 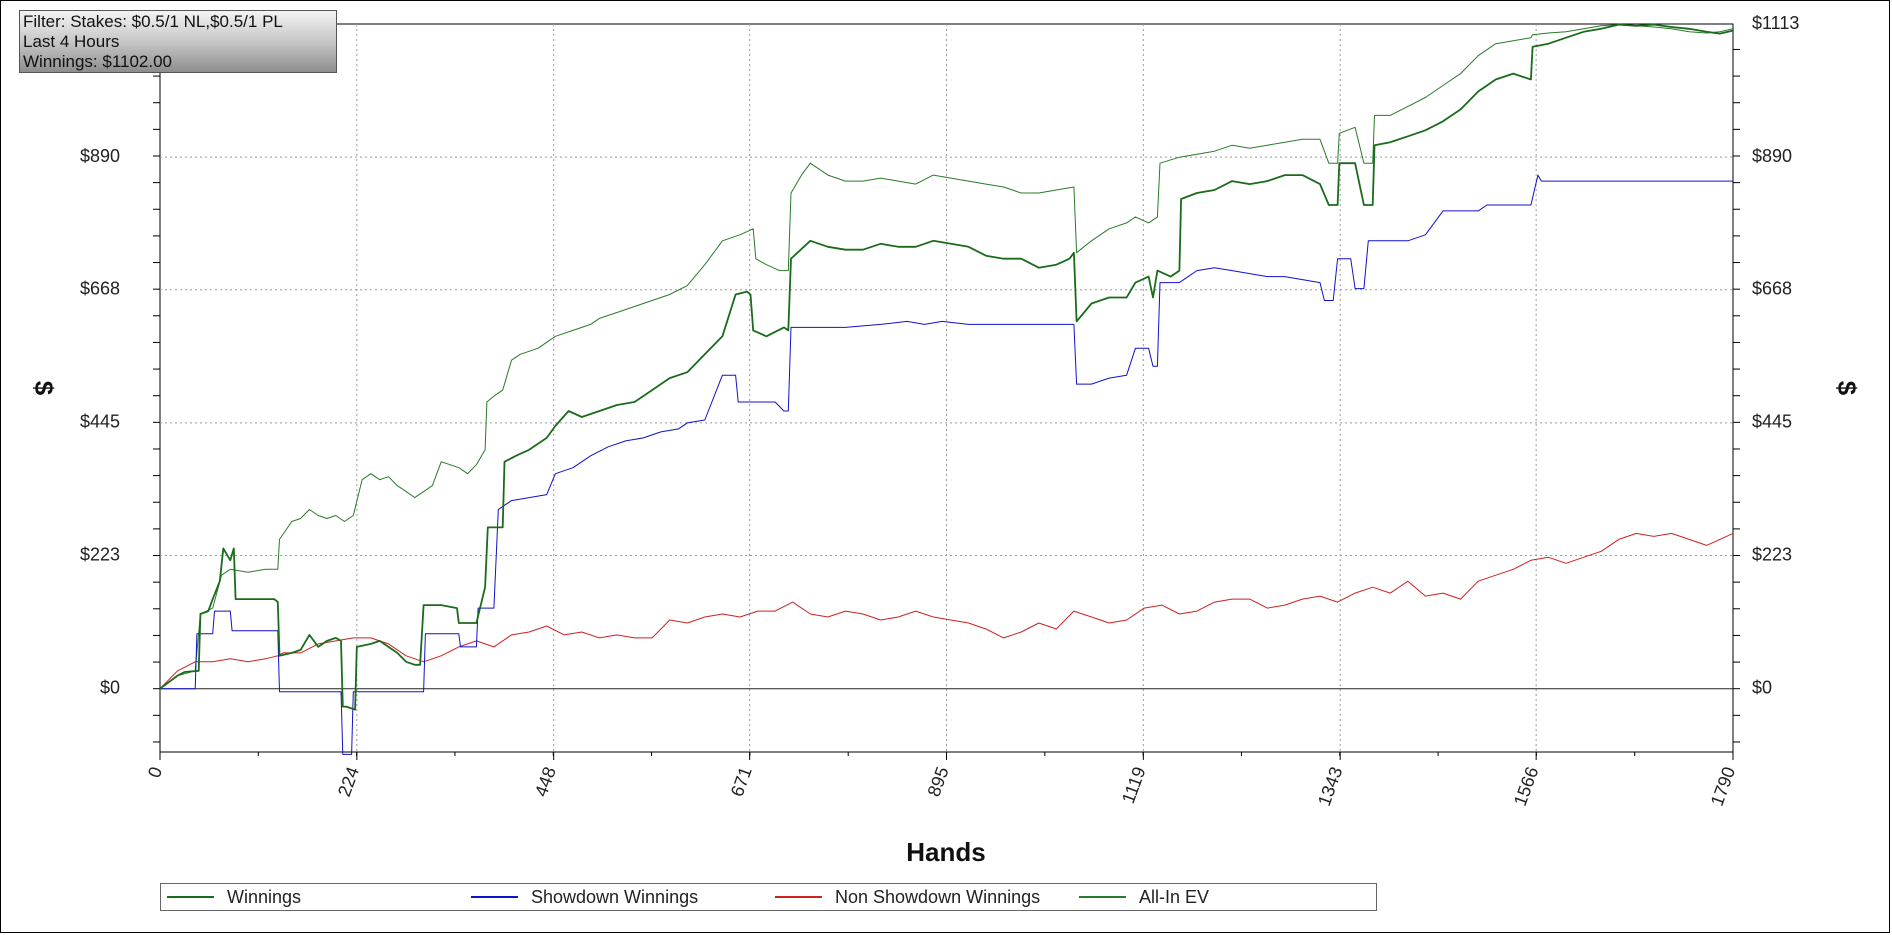 What do you see at coordinates (100, 289) in the screenshot?
I see `y-tick-label-left: $668` at bounding box center [100, 289].